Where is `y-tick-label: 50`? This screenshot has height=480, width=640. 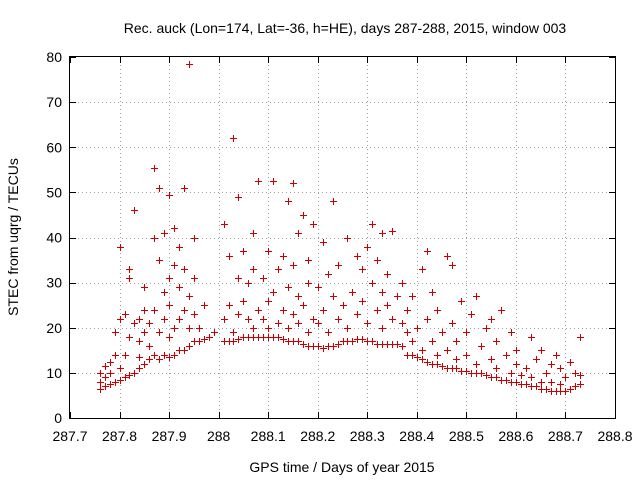
y-tick-label: 50 is located at coordinates (54, 192).